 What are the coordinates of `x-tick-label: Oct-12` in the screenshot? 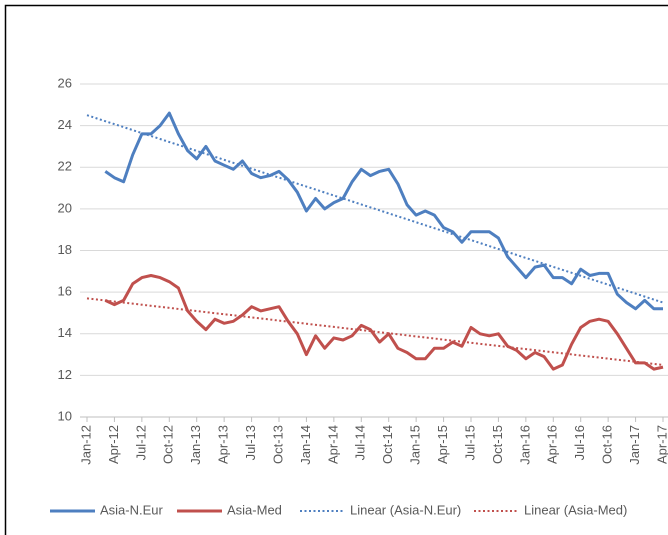 It's located at (168, 444).